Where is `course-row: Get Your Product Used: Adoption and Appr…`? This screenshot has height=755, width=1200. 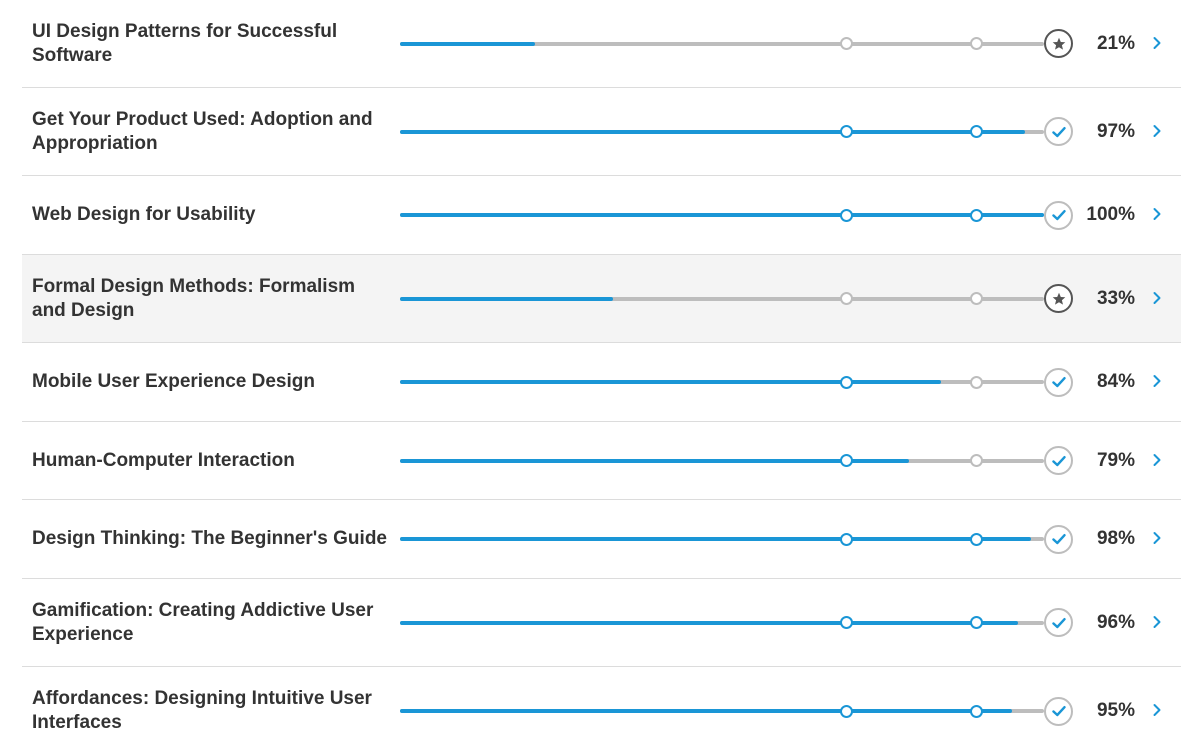
course-row: Get Your Product Used: Adoption and Appr… is located at coordinates (601, 132).